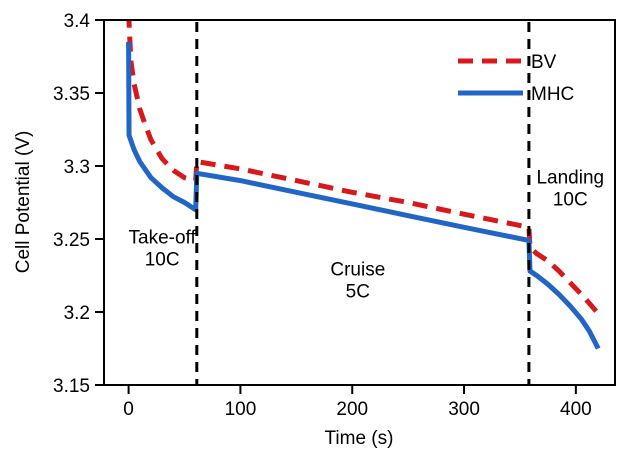  Describe the element at coordinates (516, 78) in the screenshot. I see `legend: BV MHC` at that location.